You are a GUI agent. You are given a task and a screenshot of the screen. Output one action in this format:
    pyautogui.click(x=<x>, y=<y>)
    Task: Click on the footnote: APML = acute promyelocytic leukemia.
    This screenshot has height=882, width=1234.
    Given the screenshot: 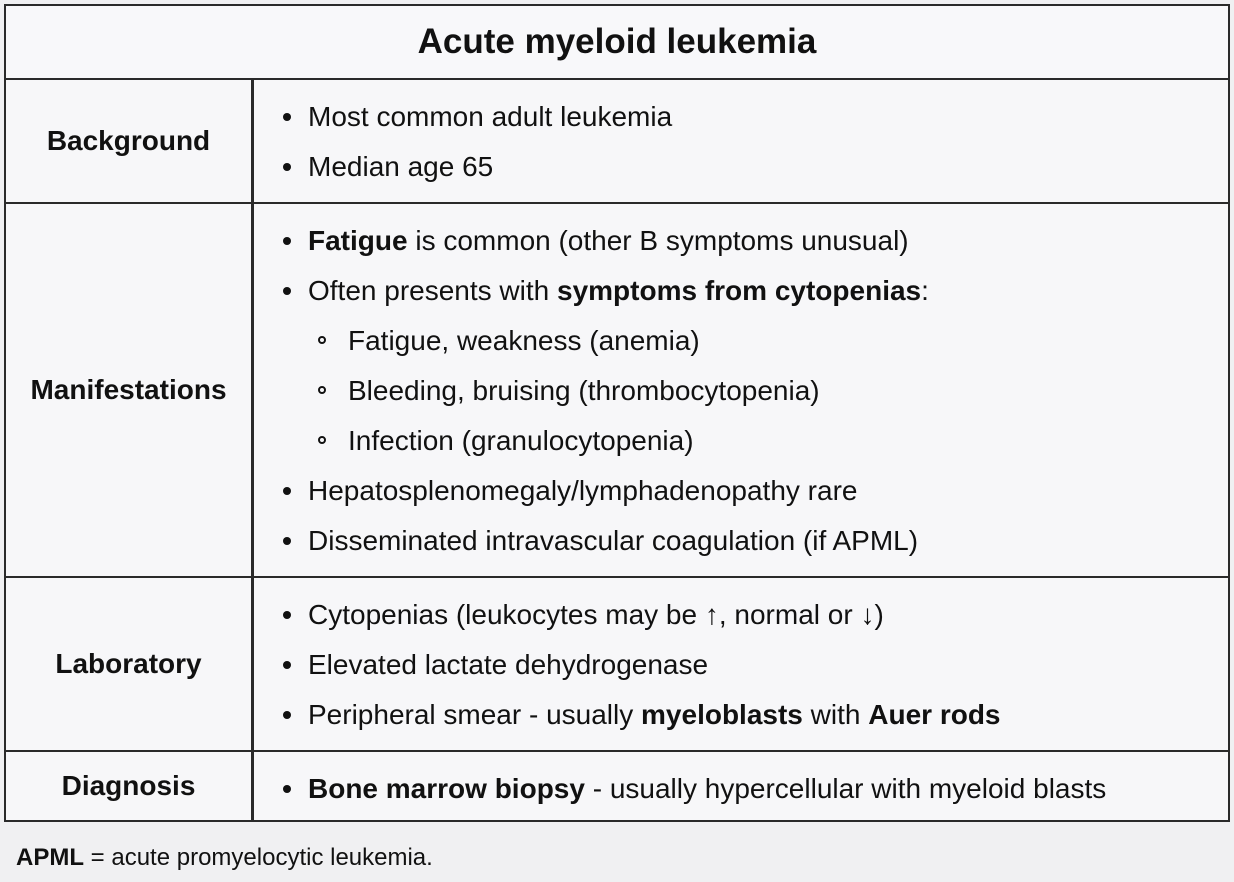 What is the action you would take?
    pyautogui.click(x=224, y=857)
    